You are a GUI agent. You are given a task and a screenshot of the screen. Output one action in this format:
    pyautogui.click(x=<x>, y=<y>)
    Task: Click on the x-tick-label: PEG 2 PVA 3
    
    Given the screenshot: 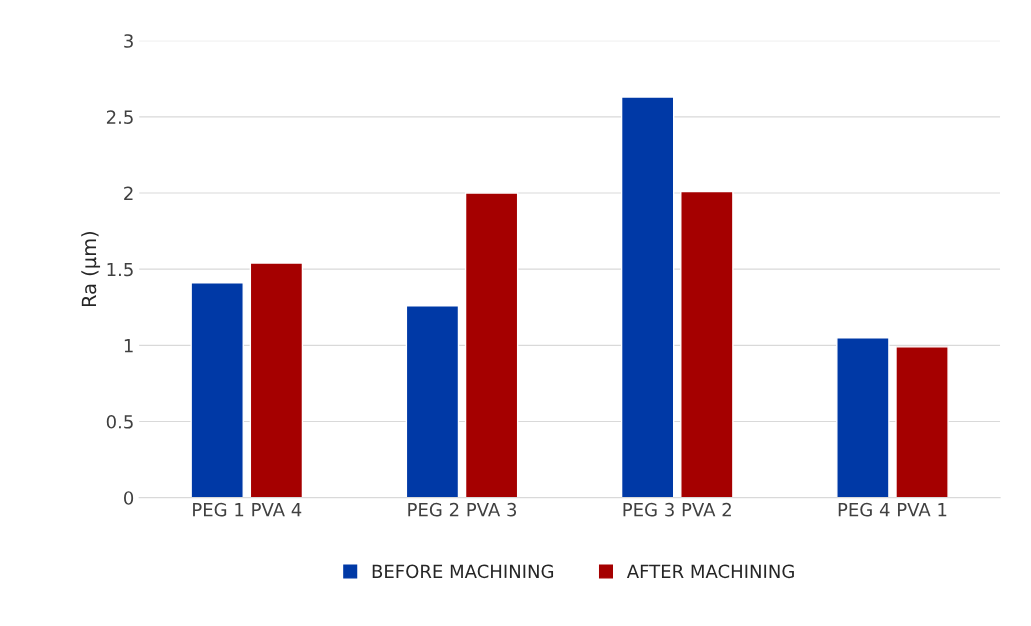 What is the action you would take?
    pyautogui.click(x=462, y=509)
    